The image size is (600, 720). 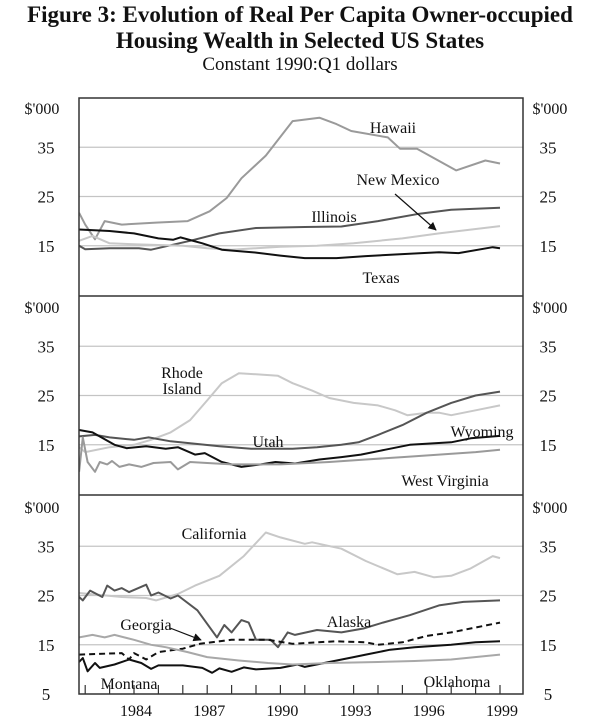 I want to click on series-label: Hawaii, so click(x=393, y=128).